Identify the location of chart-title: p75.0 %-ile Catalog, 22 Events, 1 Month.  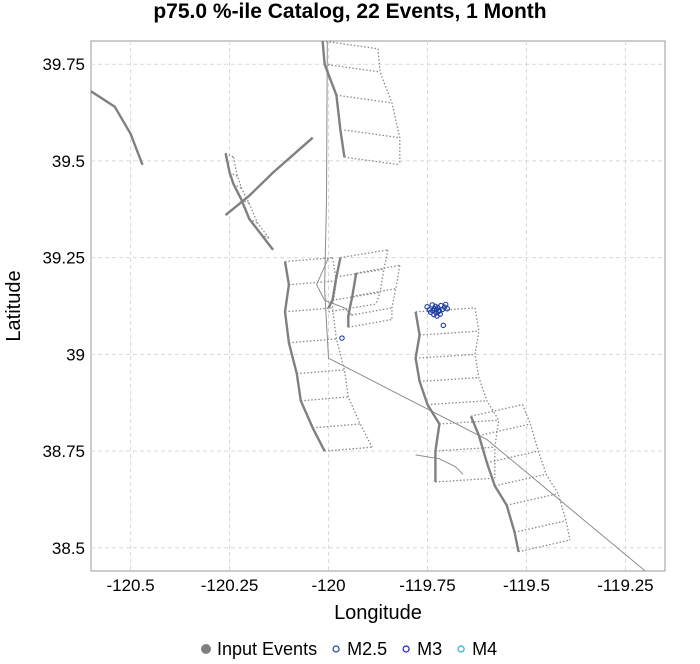
(349, 11).